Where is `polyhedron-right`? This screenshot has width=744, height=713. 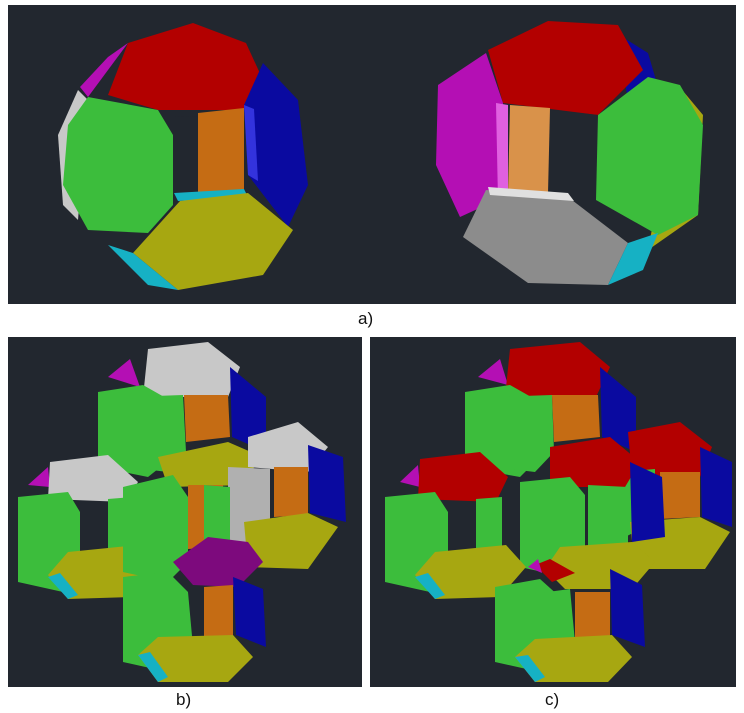 polyhedron-right is located at coordinates (569, 153).